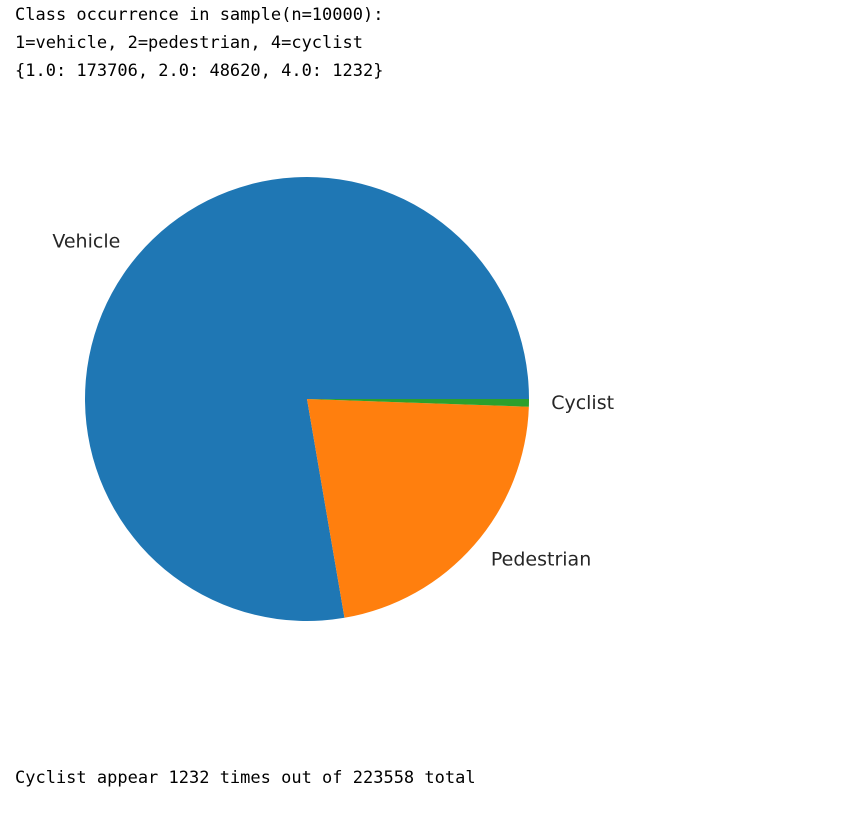 This screenshot has width=841, height=825. Describe the element at coordinates (418, 403) in the screenshot. I see `pie-slice-cyclist` at that location.